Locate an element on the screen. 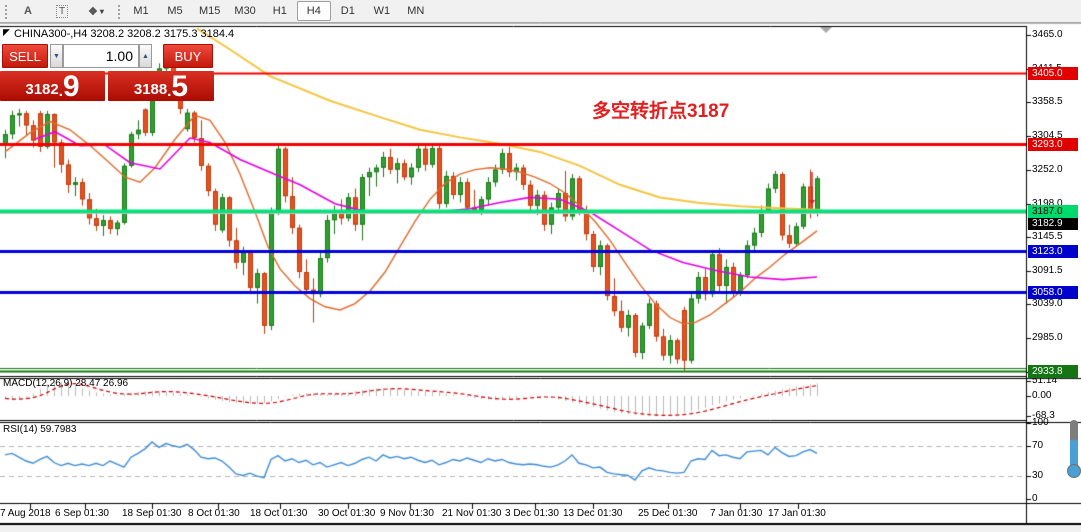 This screenshot has width=1081, height=532. trade-panel-row: SELL ▼ ▲ BUY is located at coordinates (107, 56).